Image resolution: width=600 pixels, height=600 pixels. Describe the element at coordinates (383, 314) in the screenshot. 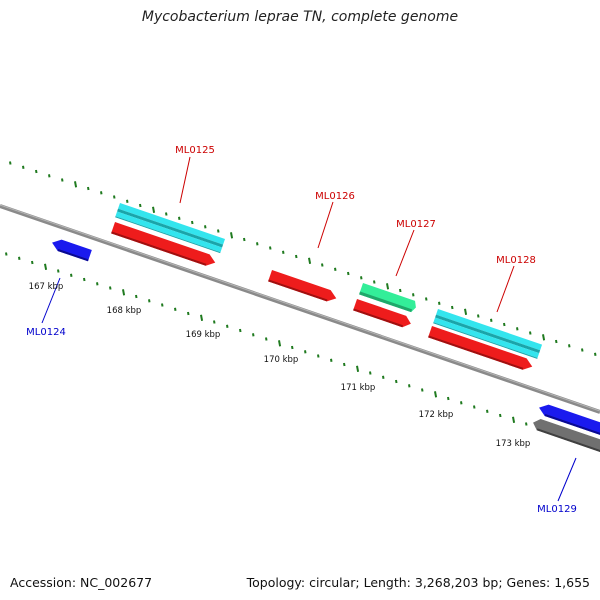

I see `gene-ml0127-arrow` at that location.